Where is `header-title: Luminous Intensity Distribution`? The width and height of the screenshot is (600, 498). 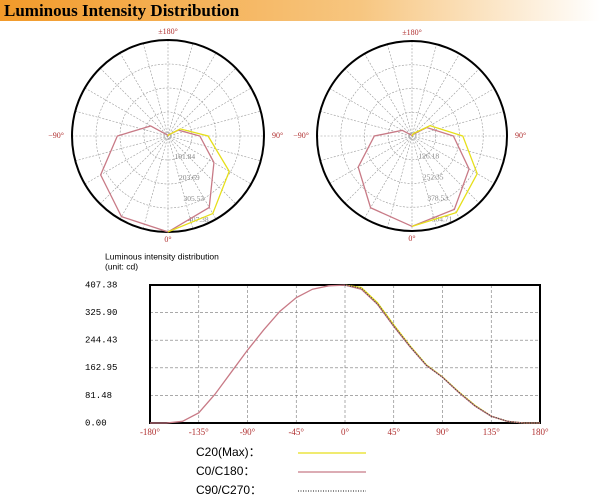
header-title: Luminous Intensity Distribution is located at coordinates (122, 10).